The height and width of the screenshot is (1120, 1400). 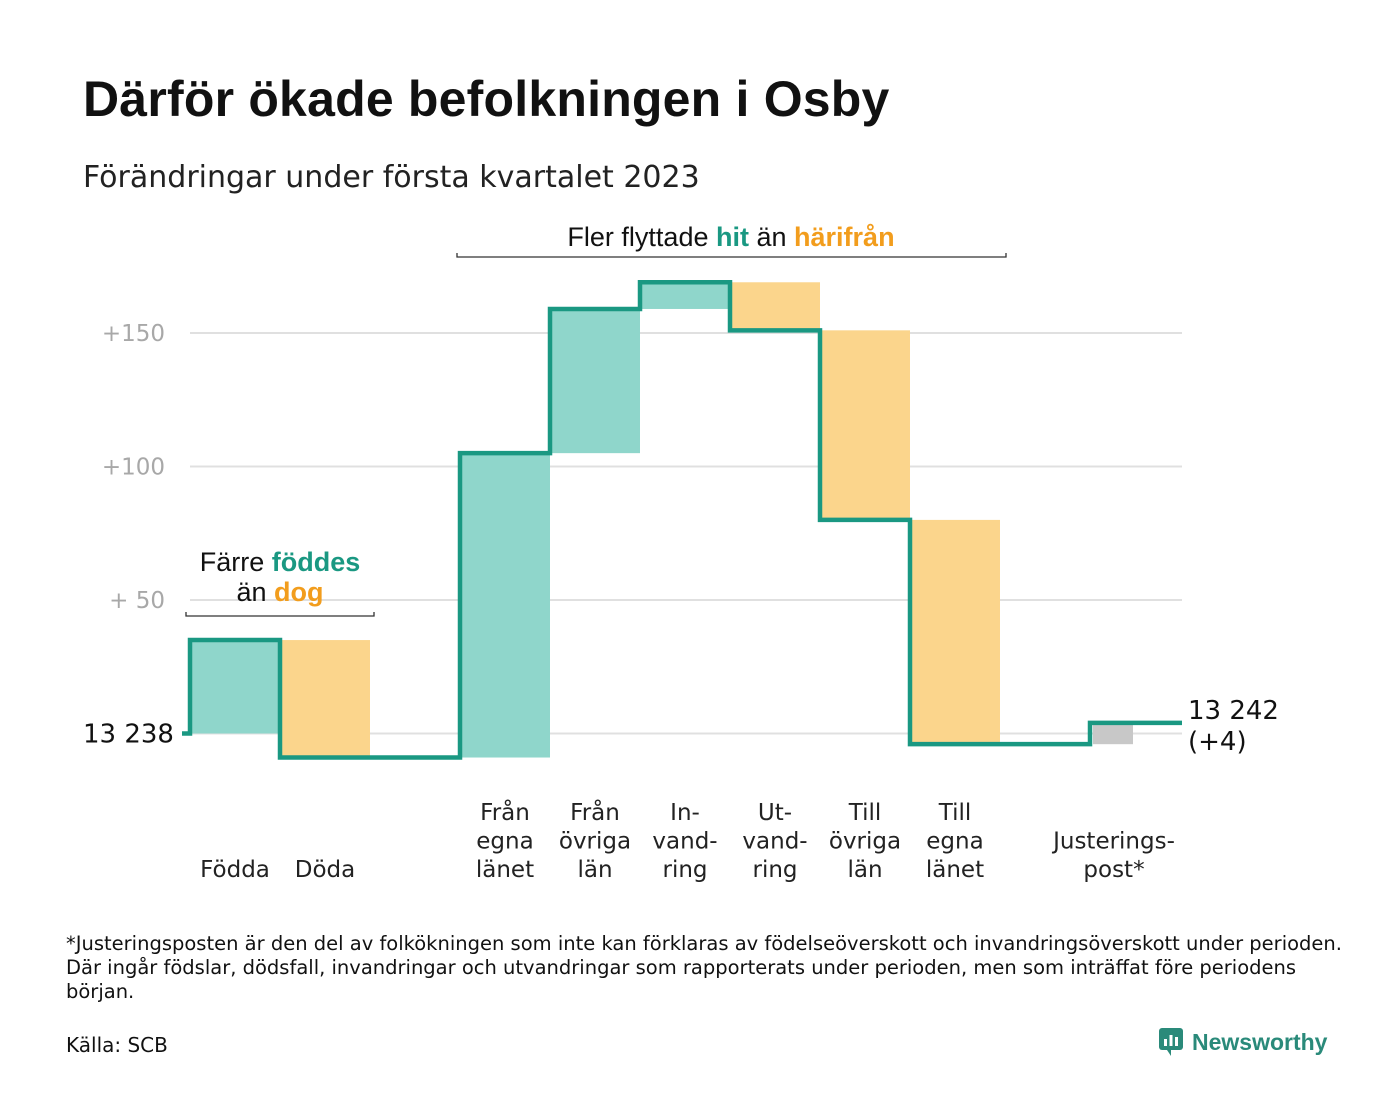 What do you see at coordinates (681, 726) in the screenshot?
I see `end-labels: 13 238 13 242(+4)` at bounding box center [681, 726].